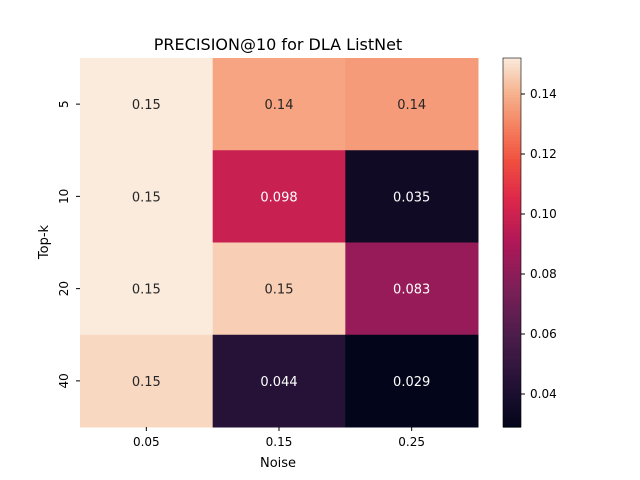 This screenshot has width=640, height=480. I want to click on x-axis-label: Noise, so click(278, 463).